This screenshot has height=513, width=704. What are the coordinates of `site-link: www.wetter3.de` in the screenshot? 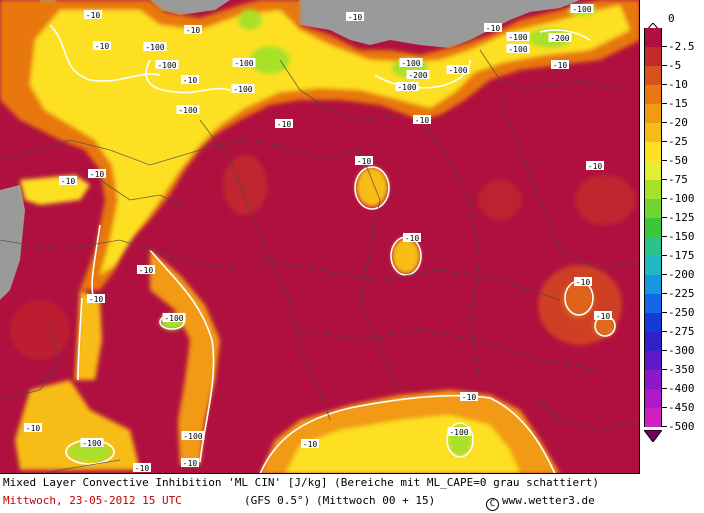 It's located at (548, 500).